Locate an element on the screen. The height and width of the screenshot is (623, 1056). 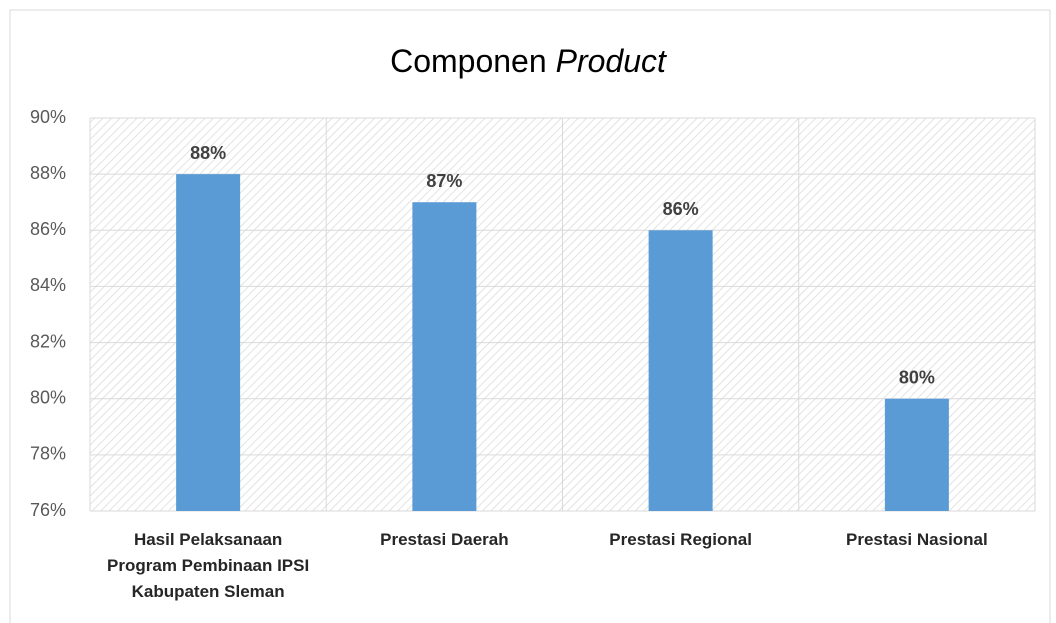
chart-title-part: Componen is located at coordinates (468, 61).